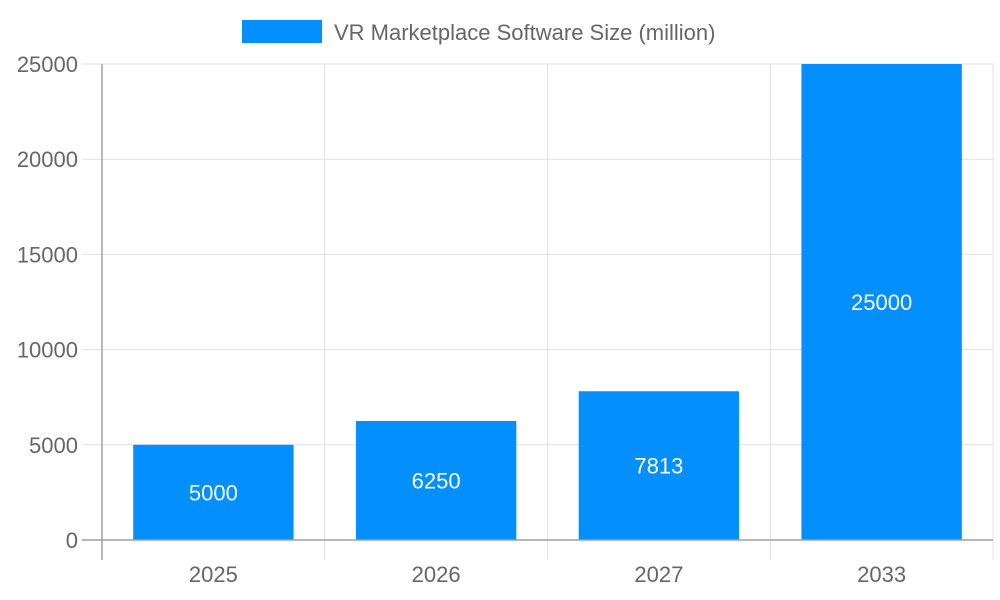 The width and height of the screenshot is (1000, 600). Describe the element at coordinates (53, 445) in the screenshot. I see `y-tick-label: 5000` at that location.